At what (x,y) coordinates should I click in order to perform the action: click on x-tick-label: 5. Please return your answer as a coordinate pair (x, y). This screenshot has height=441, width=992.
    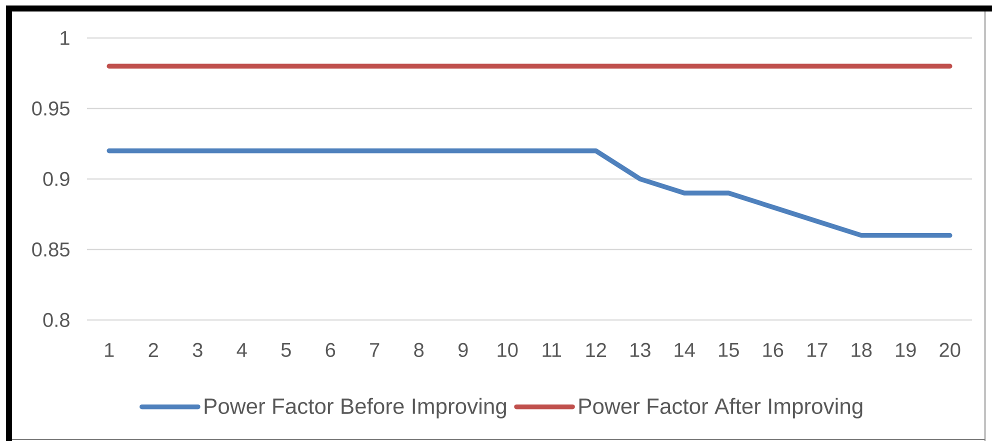
    Looking at the image, I should click on (286, 350).